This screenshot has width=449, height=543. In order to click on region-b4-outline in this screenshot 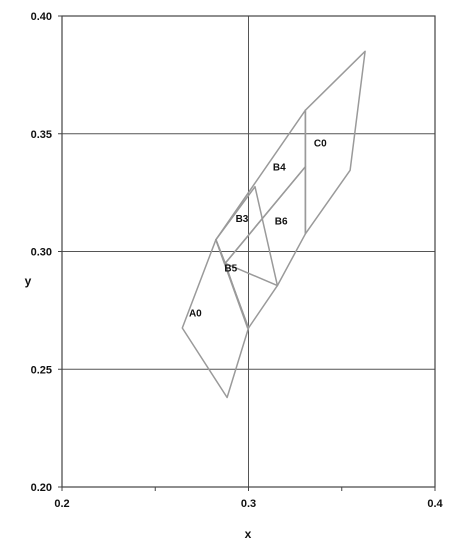, I will do `click(261, 187)`.